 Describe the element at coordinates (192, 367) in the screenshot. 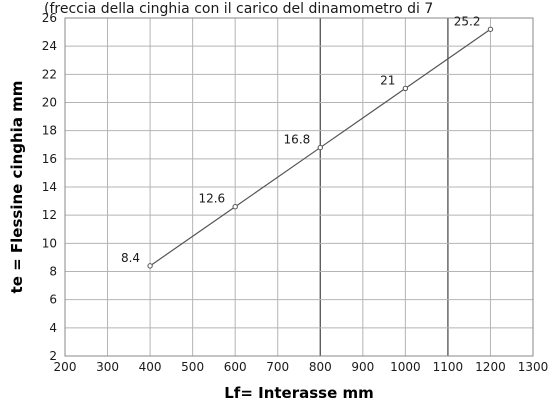

I see `x-tick-label: 500` at that location.